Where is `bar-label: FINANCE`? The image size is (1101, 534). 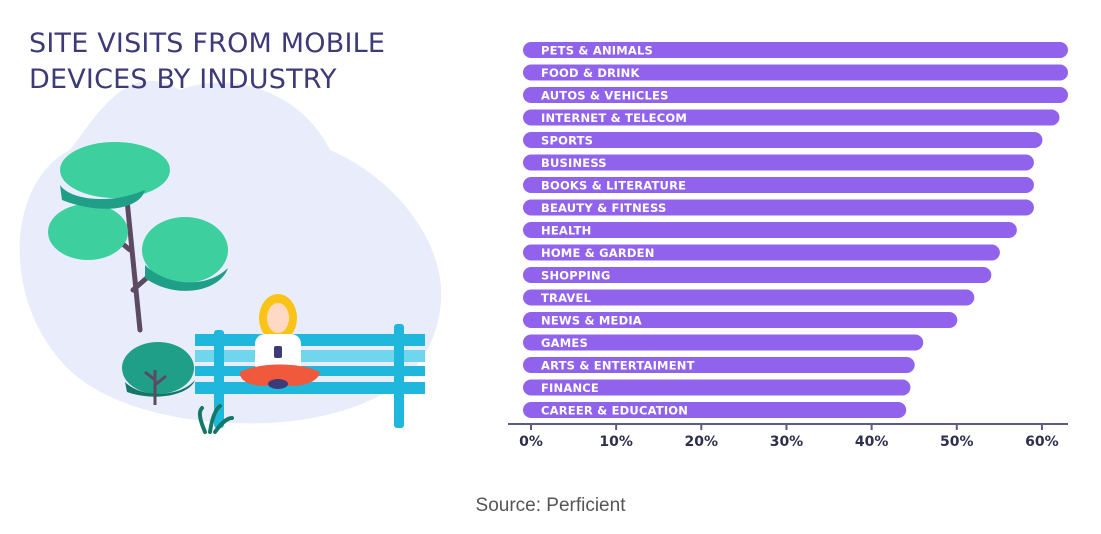 bar-label: FINANCE is located at coordinates (570, 388).